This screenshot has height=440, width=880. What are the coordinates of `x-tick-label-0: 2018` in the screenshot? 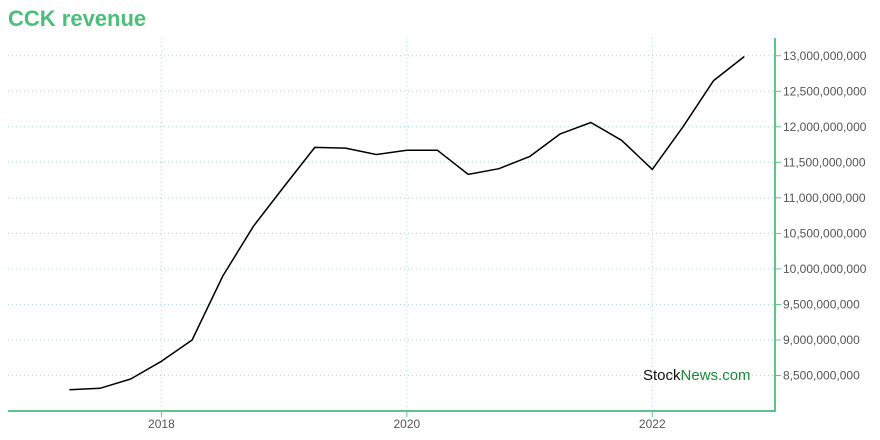 It's located at (161, 424).